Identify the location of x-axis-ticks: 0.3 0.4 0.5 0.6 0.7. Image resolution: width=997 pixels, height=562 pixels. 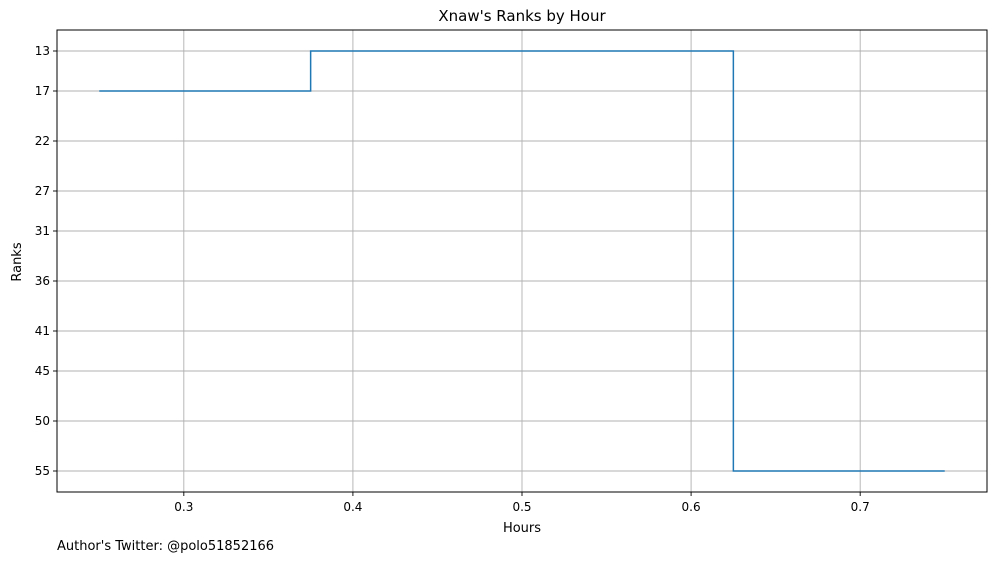
(522, 503).